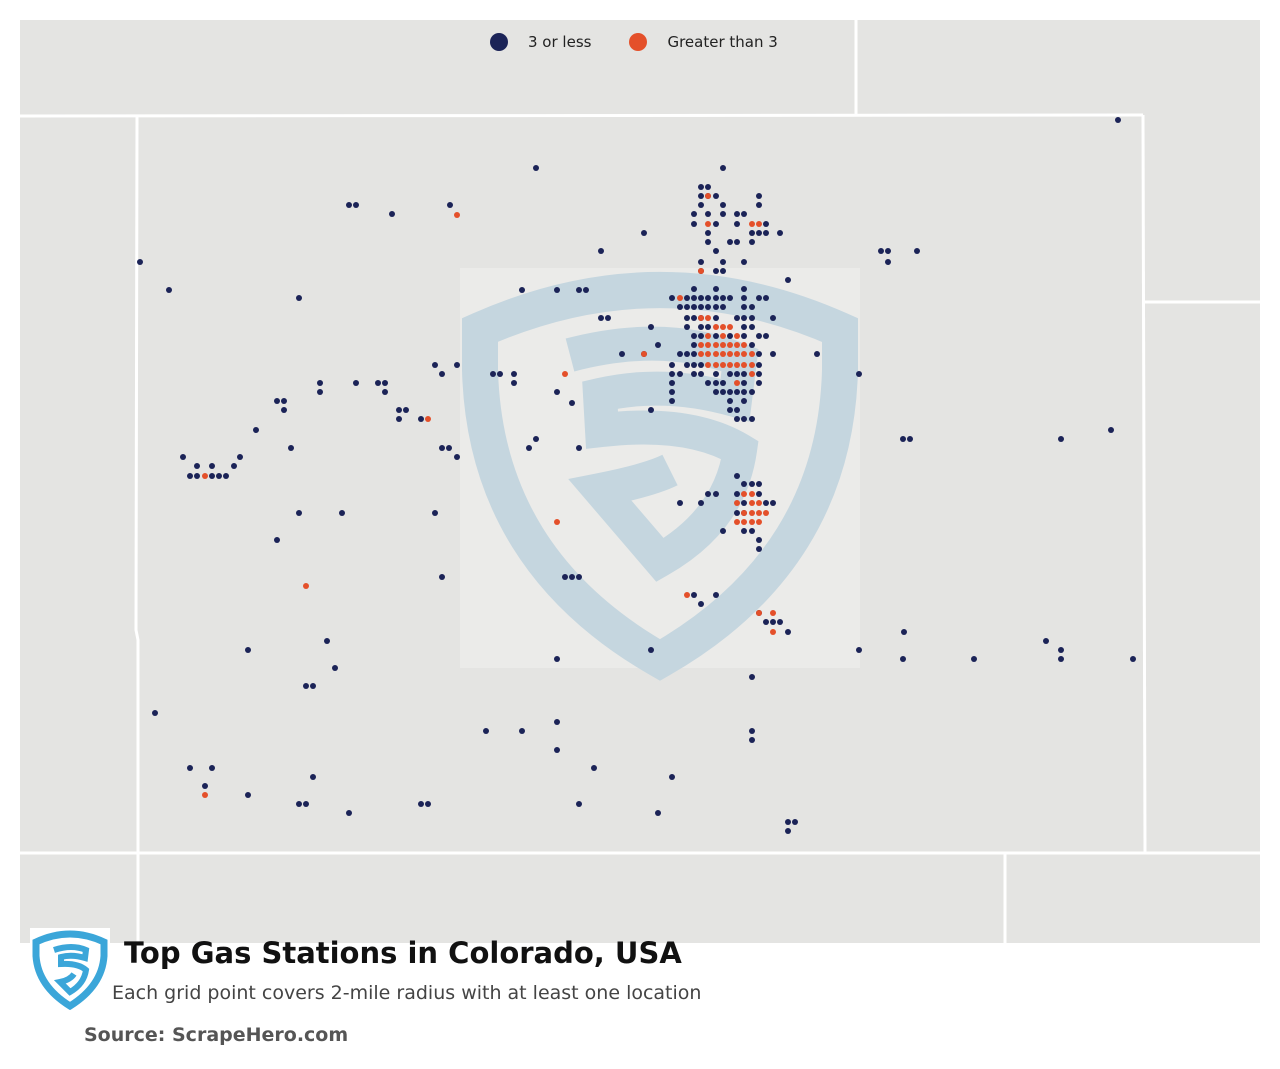 This screenshot has height=1069, width=1280. What do you see at coordinates (560, 42) in the screenshot?
I see `legend-label-low: 3 or less` at bounding box center [560, 42].